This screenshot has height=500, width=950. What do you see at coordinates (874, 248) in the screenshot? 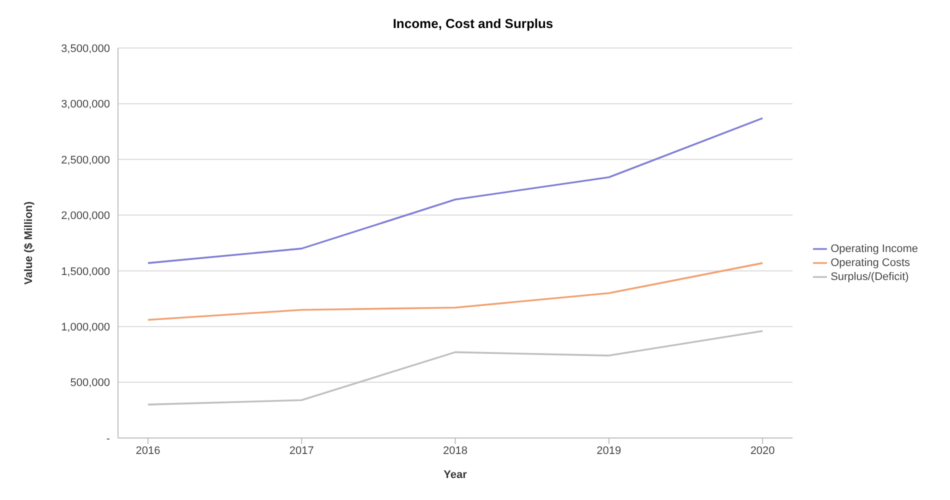
I see `legend-label: Operating Income` at bounding box center [874, 248].